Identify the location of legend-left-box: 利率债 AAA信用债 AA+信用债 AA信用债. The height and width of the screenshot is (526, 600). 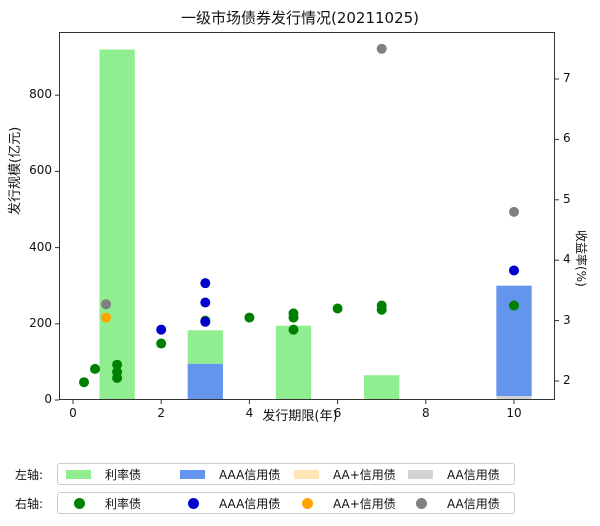
(286, 474).